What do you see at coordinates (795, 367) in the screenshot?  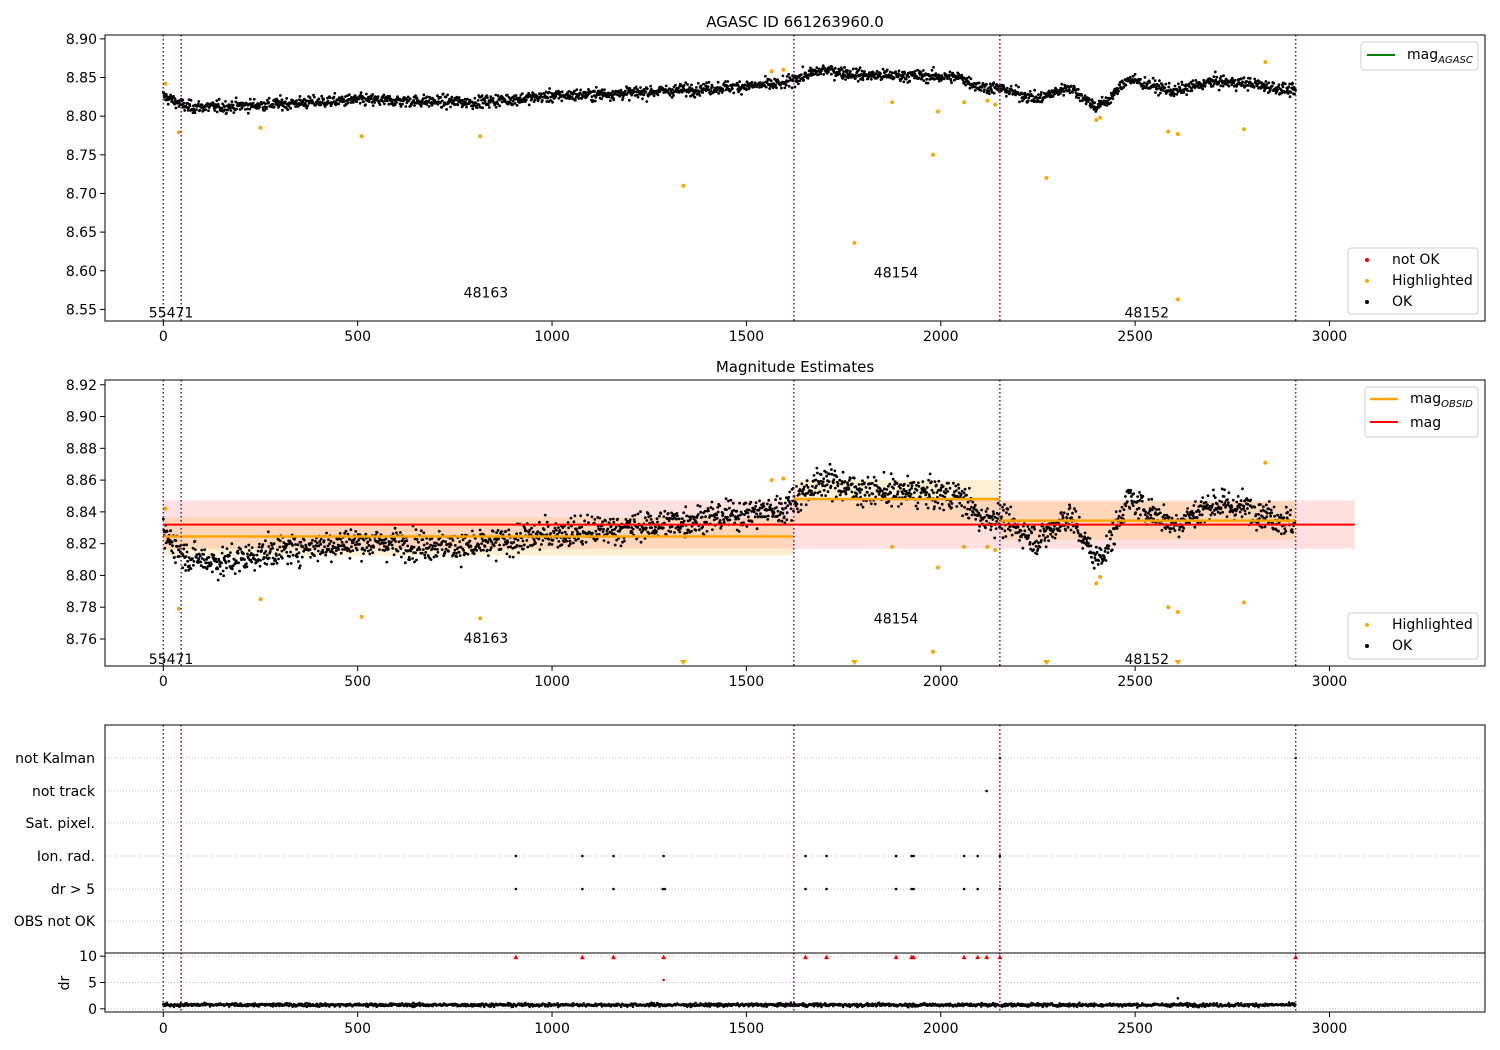 I see `chart-title: Magnitude Estimates` at bounding box center [795, 367].